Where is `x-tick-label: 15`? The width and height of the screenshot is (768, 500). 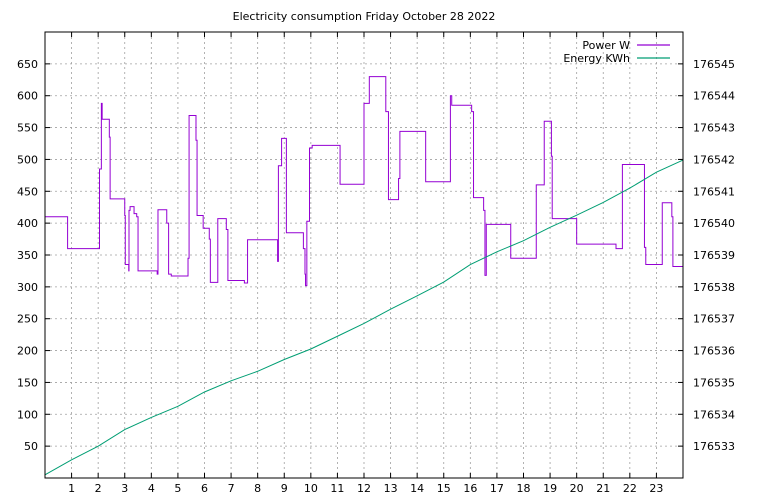 x-tick-label: 15 is located at coordinates (444, 488).